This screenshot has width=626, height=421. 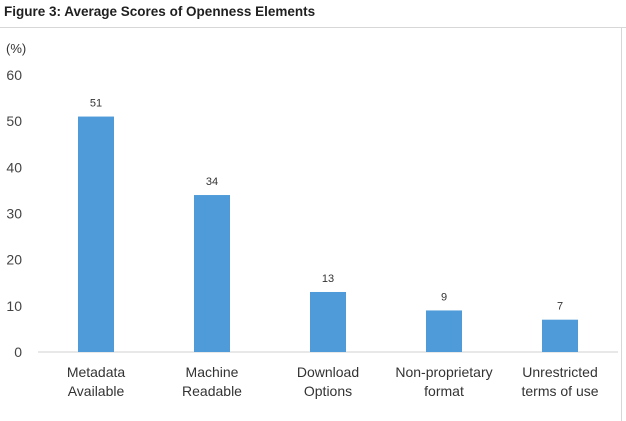 I want to click on y-tick-label: 30, so click(x=14, y=214).